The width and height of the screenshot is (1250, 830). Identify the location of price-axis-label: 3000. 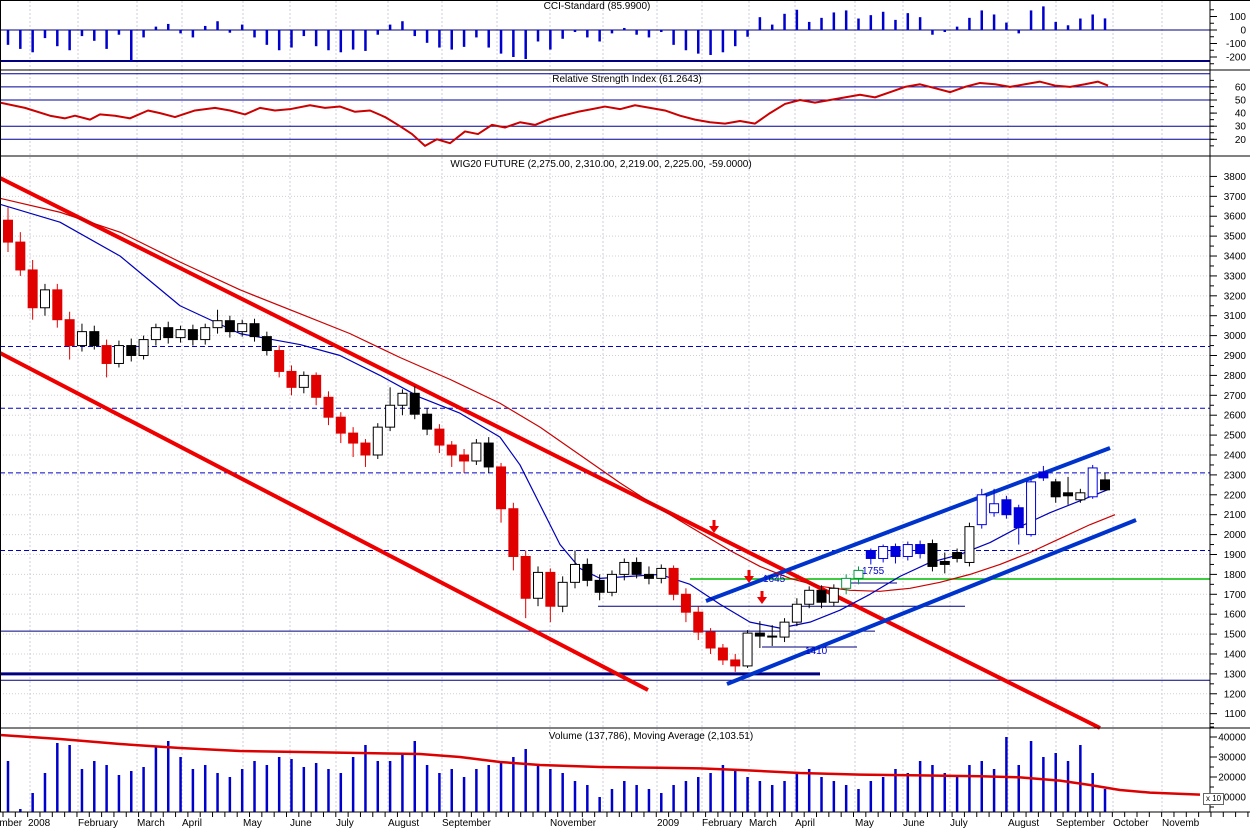
(1235, 336).